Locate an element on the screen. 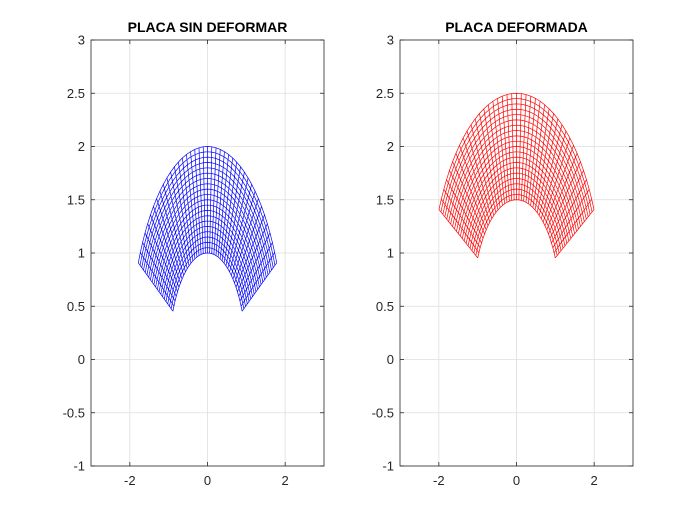  y-tick-label-right-5: 1.5 is located at coordinates (385, 199).